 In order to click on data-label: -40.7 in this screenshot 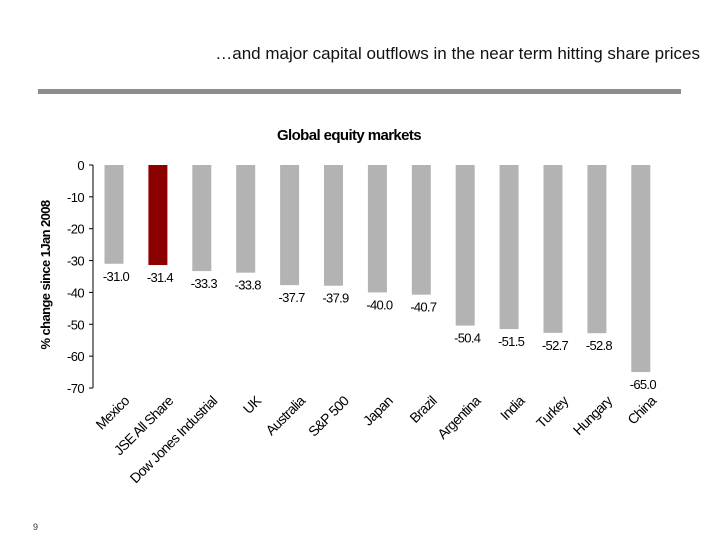, I will do `click(423, 307)`.